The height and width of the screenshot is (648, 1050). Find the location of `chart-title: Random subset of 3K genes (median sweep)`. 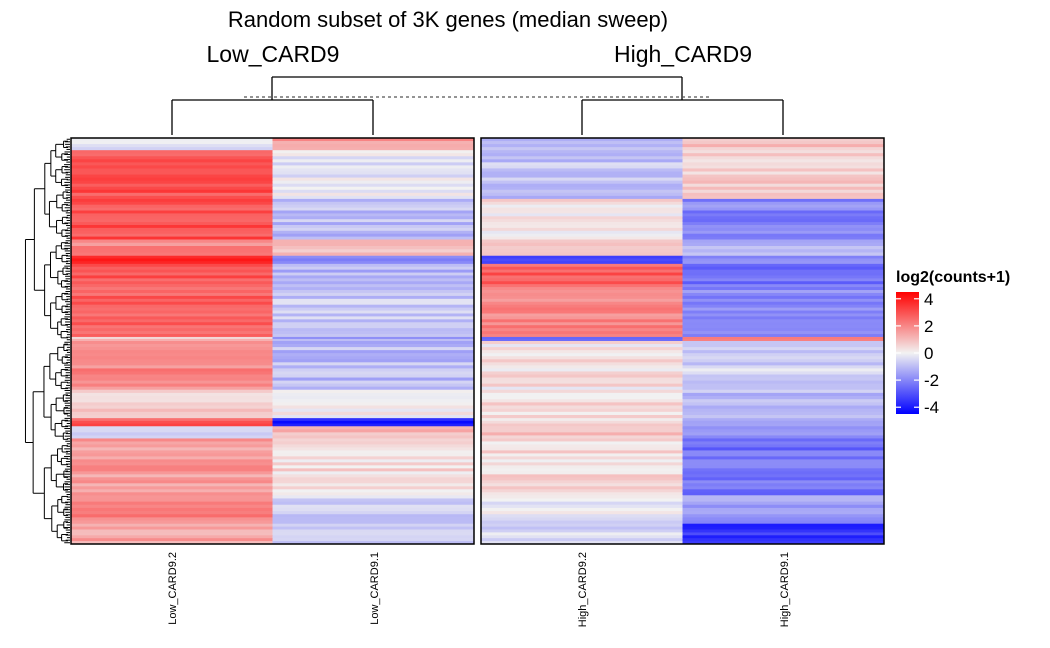

chart-title: Random subset of 3K genes (median sweep) is located at coordinates (448, 19).